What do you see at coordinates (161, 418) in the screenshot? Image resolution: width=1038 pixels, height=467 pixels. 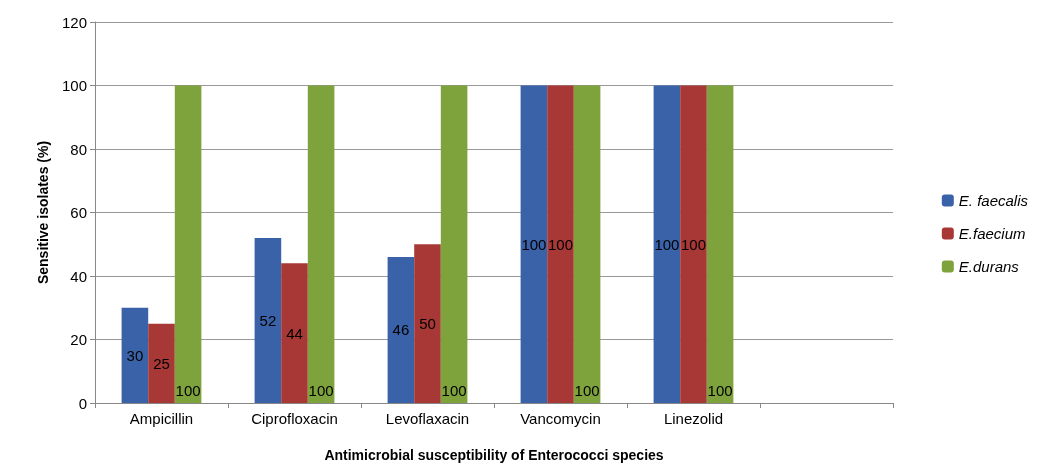 I see `x-tick-label: Ampicillin` at bounding box center [161, 418].